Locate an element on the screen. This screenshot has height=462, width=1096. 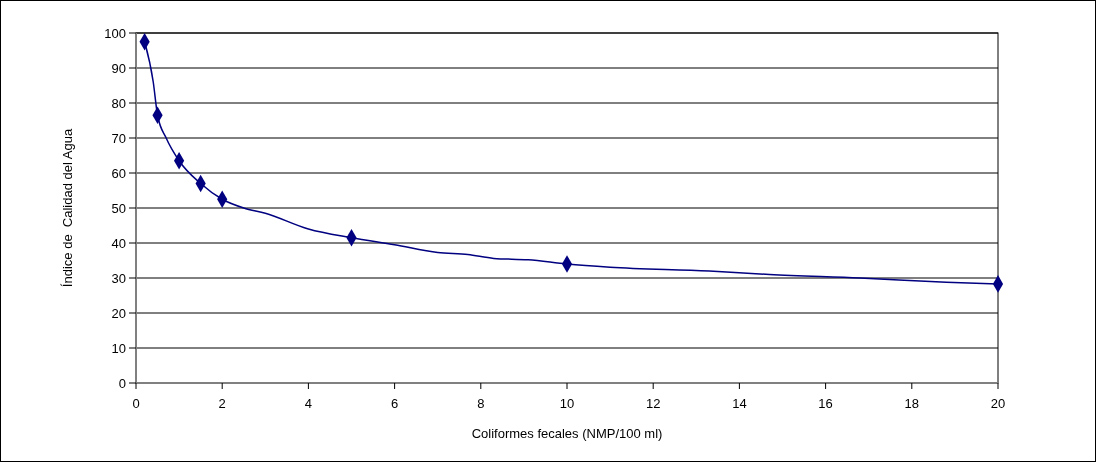
x-tick-label: 16 is located at coordinates (825, 403).